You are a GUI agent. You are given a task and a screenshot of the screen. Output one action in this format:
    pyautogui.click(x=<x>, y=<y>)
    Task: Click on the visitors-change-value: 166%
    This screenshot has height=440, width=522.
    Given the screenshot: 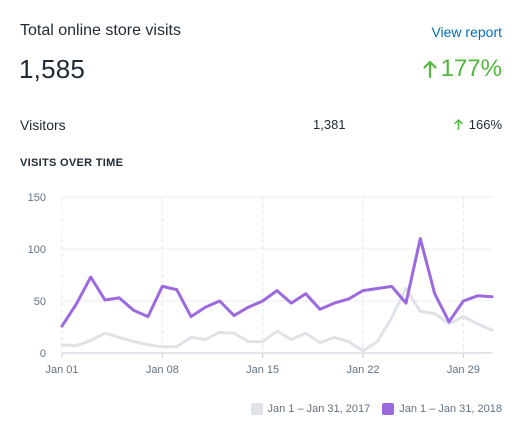 What is the action you would take?
    pyautogui.click(x=485, y=124)
    